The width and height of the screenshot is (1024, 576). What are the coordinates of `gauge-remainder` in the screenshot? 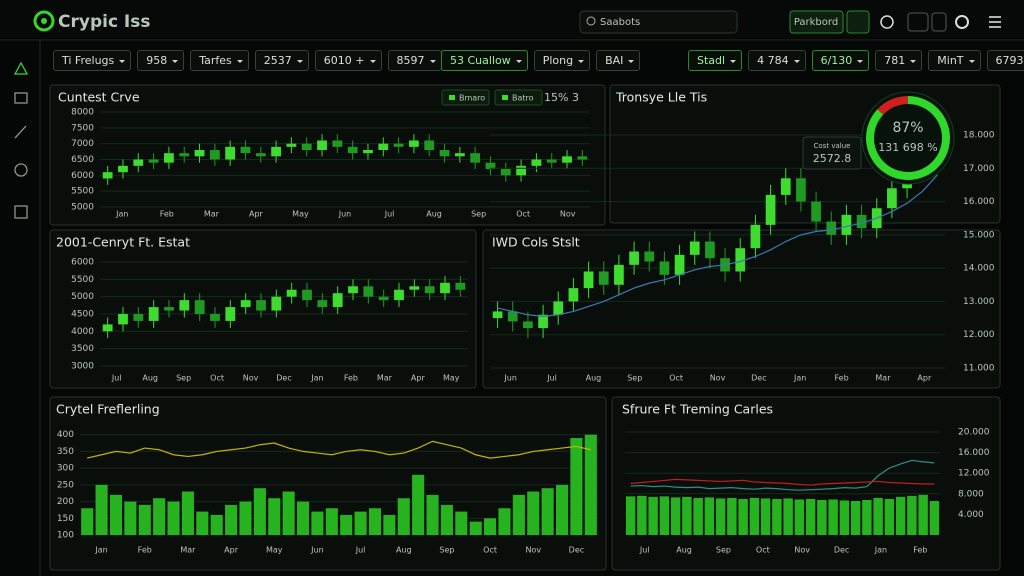 It's located at (893, 105).